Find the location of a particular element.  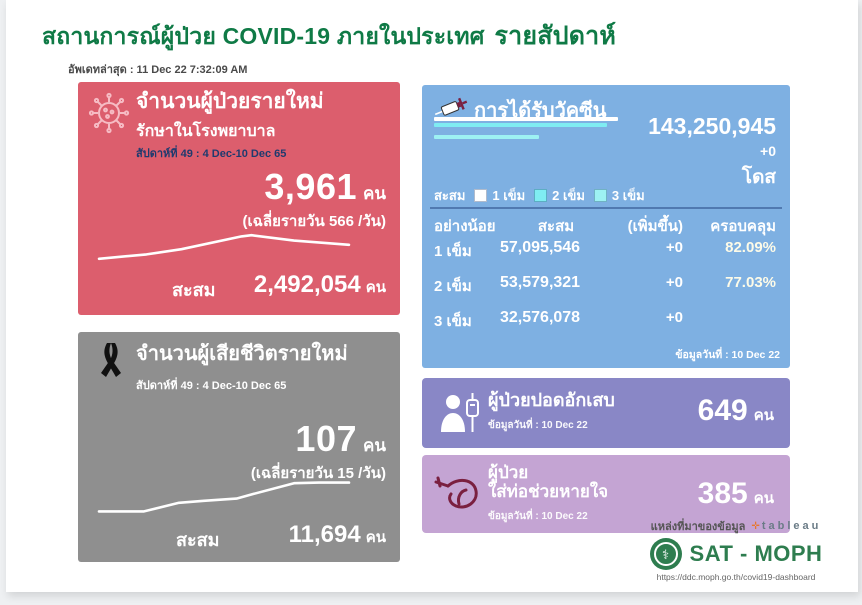

vaccine-title: การได้รับวัคซีน is located at coordinates (540, 111).